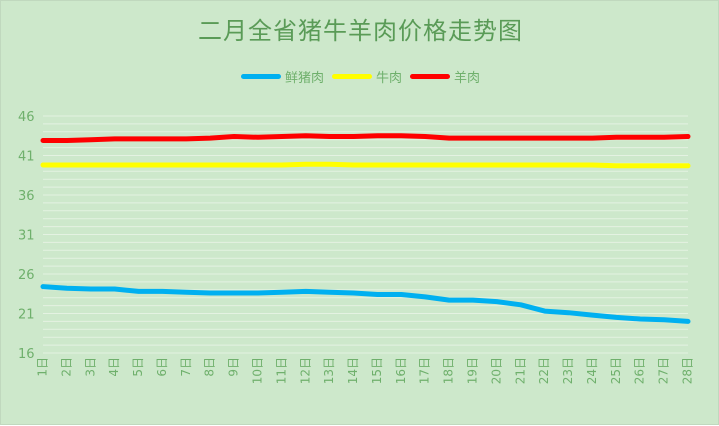 The height and width of the screenshot is (426, 719). What do you see at coordinates (114, 367) in the screenshot?
I see `x-tick-label: 4日` at bounding box center [114, 367].